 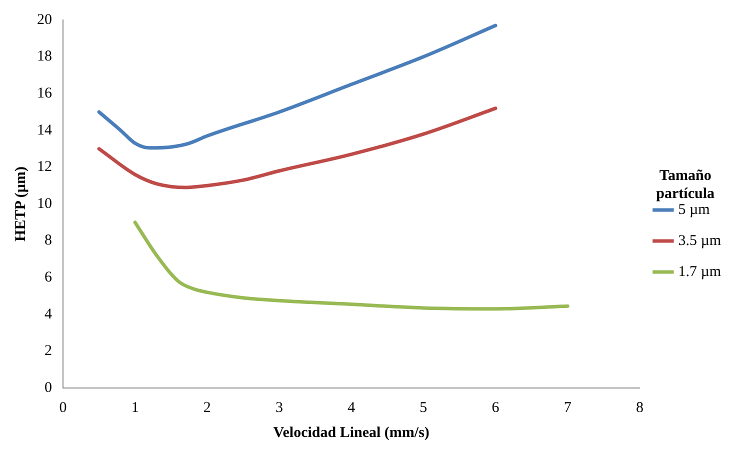 I want to click on y-axis-title: HETP (µm), so click(x=20, y=204).